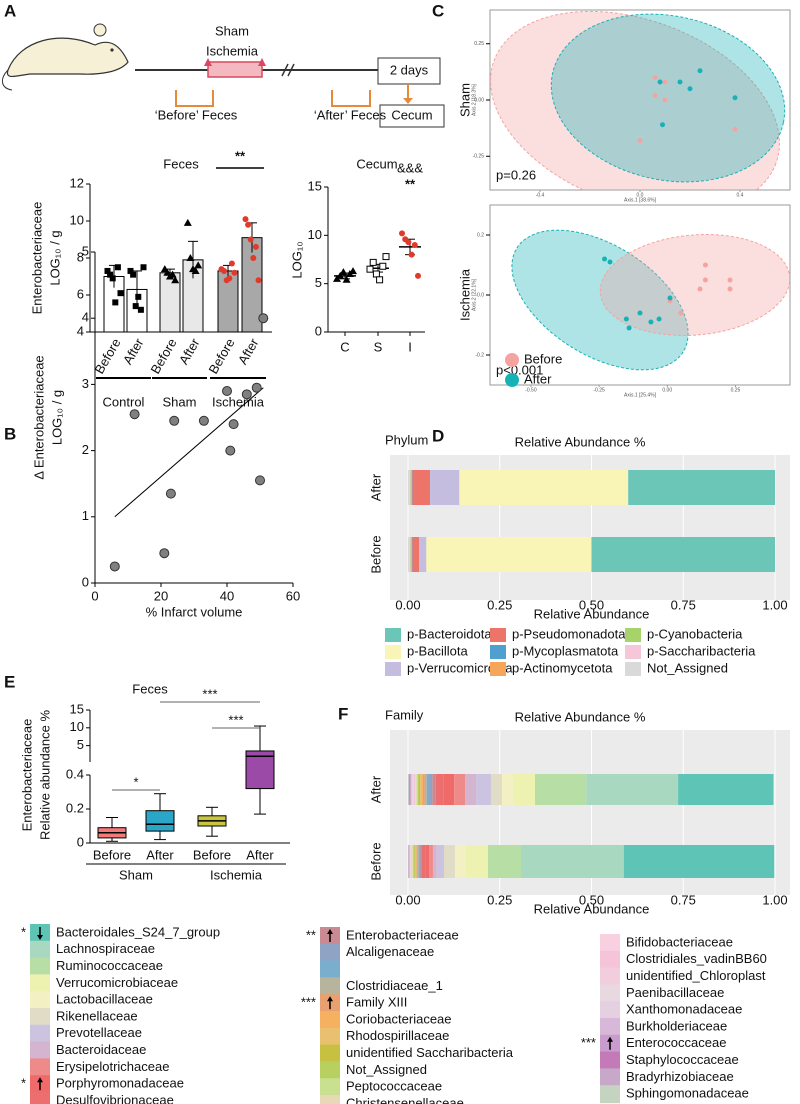 The image size is (800, 1104). Describe the element at coordinates (138, 931) in the screenshot. I see `legend-label: Bacteroidales_S24_7_group` at that location.